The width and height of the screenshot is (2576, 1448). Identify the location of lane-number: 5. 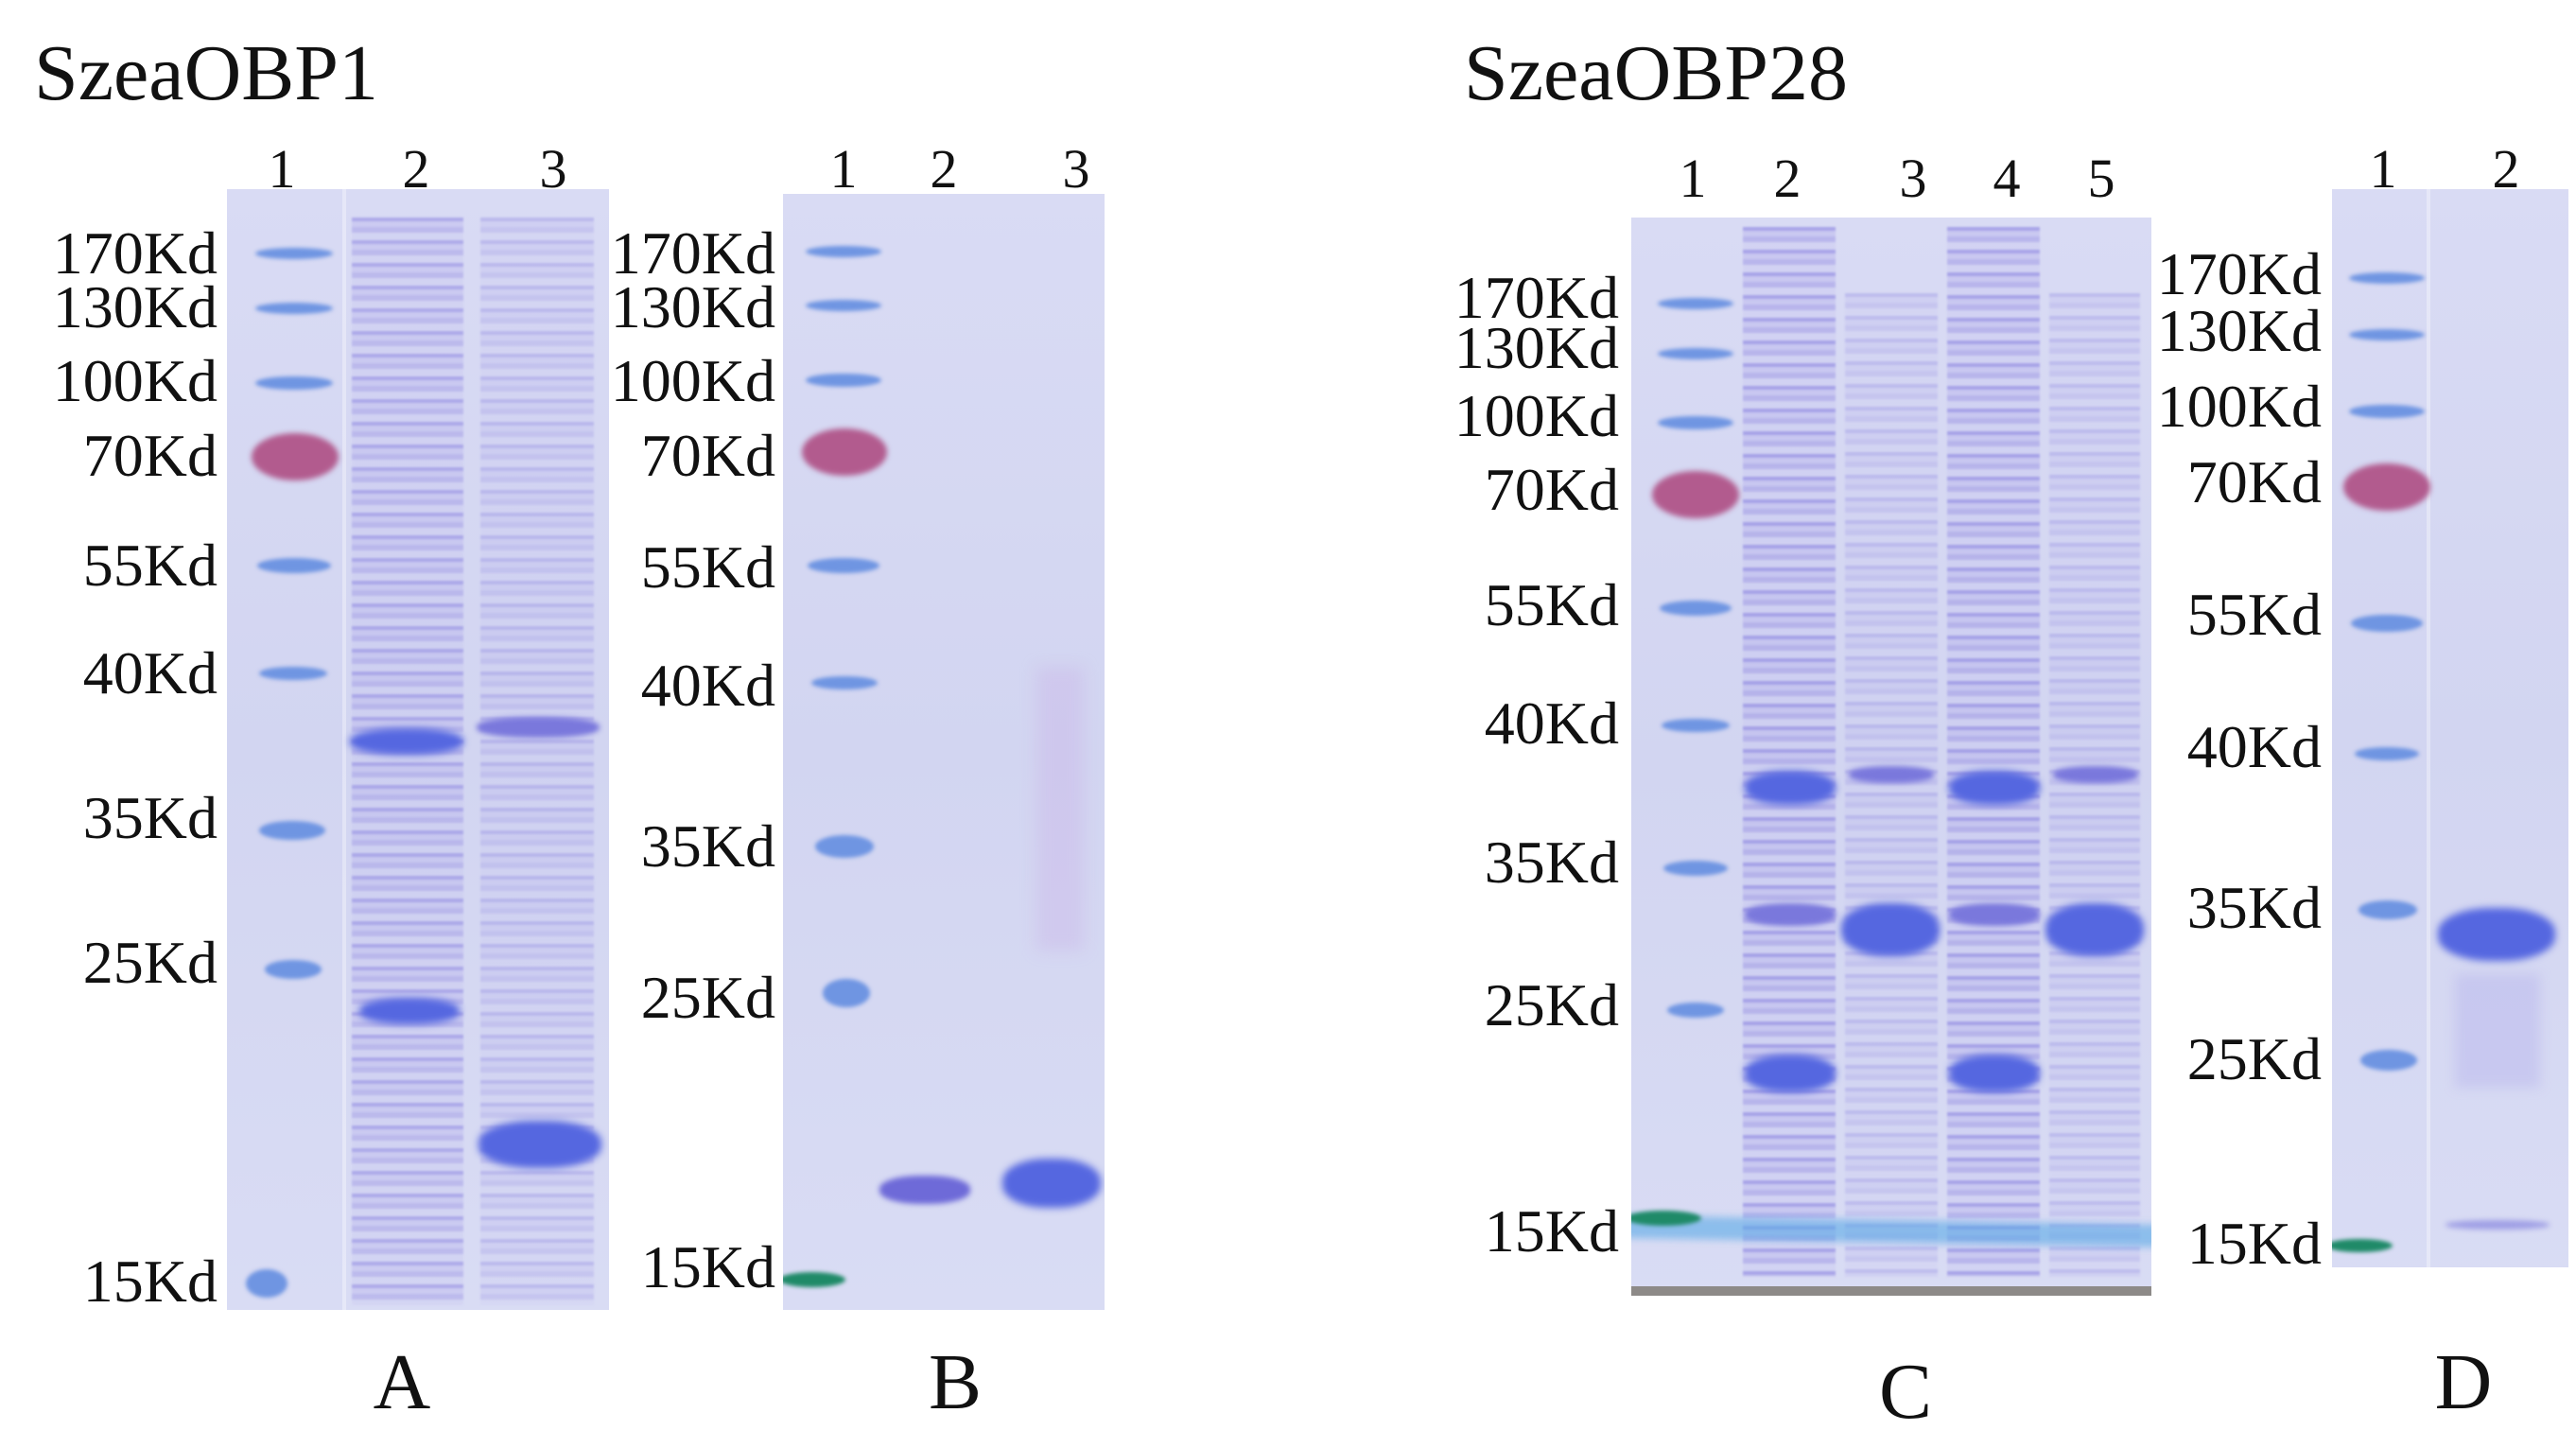
(2101, 179).